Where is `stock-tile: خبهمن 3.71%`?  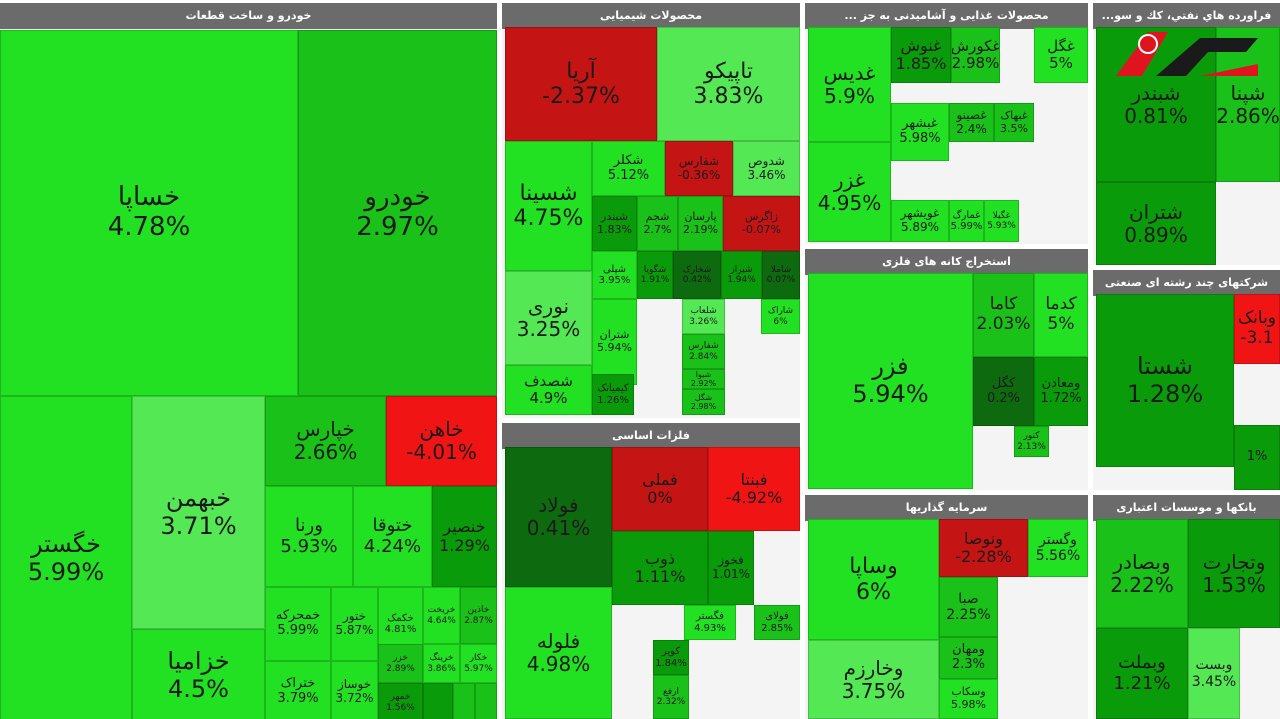
stock-tile: خبهمن 3.71% is located at coordinates (198, 512).